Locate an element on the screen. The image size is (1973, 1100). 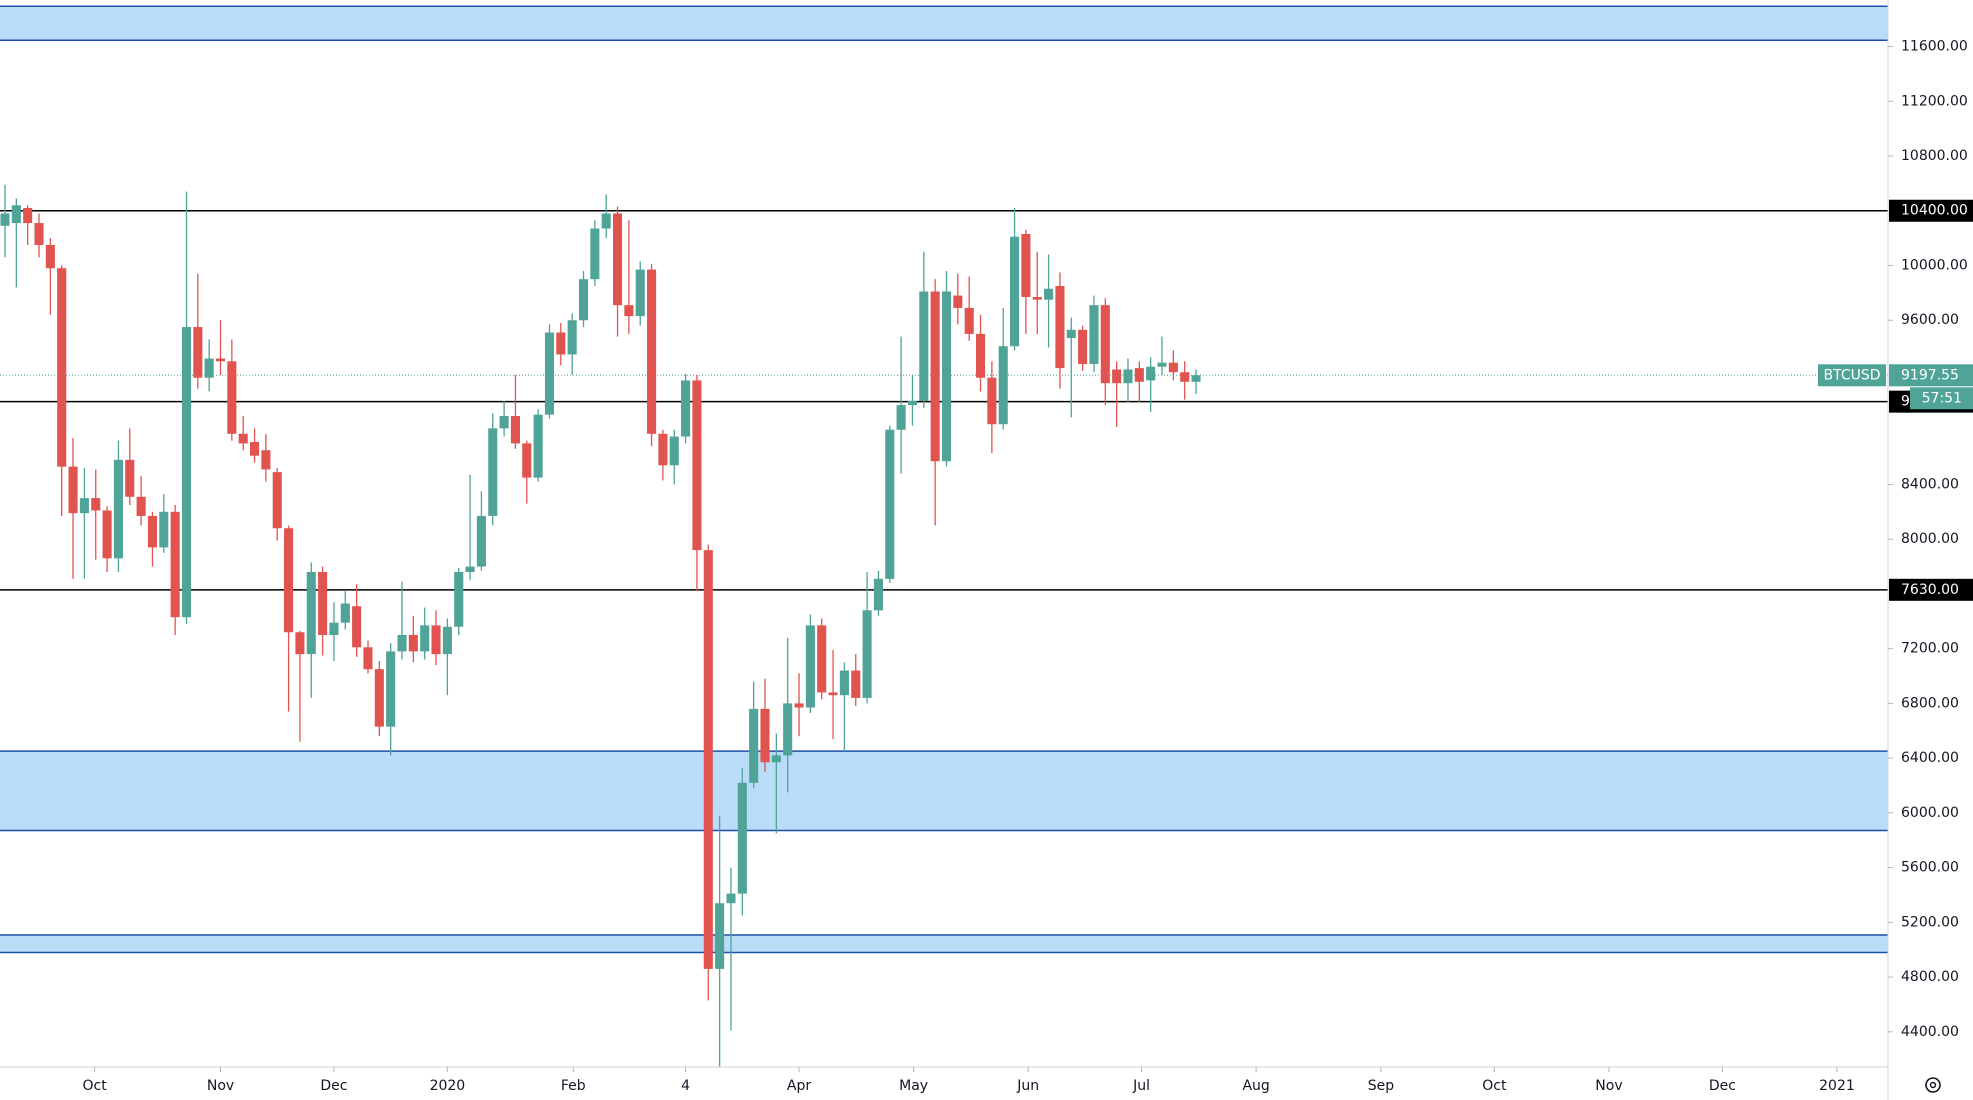
y-tick-label: 8000.00 is located at coordinates (1930, 539).